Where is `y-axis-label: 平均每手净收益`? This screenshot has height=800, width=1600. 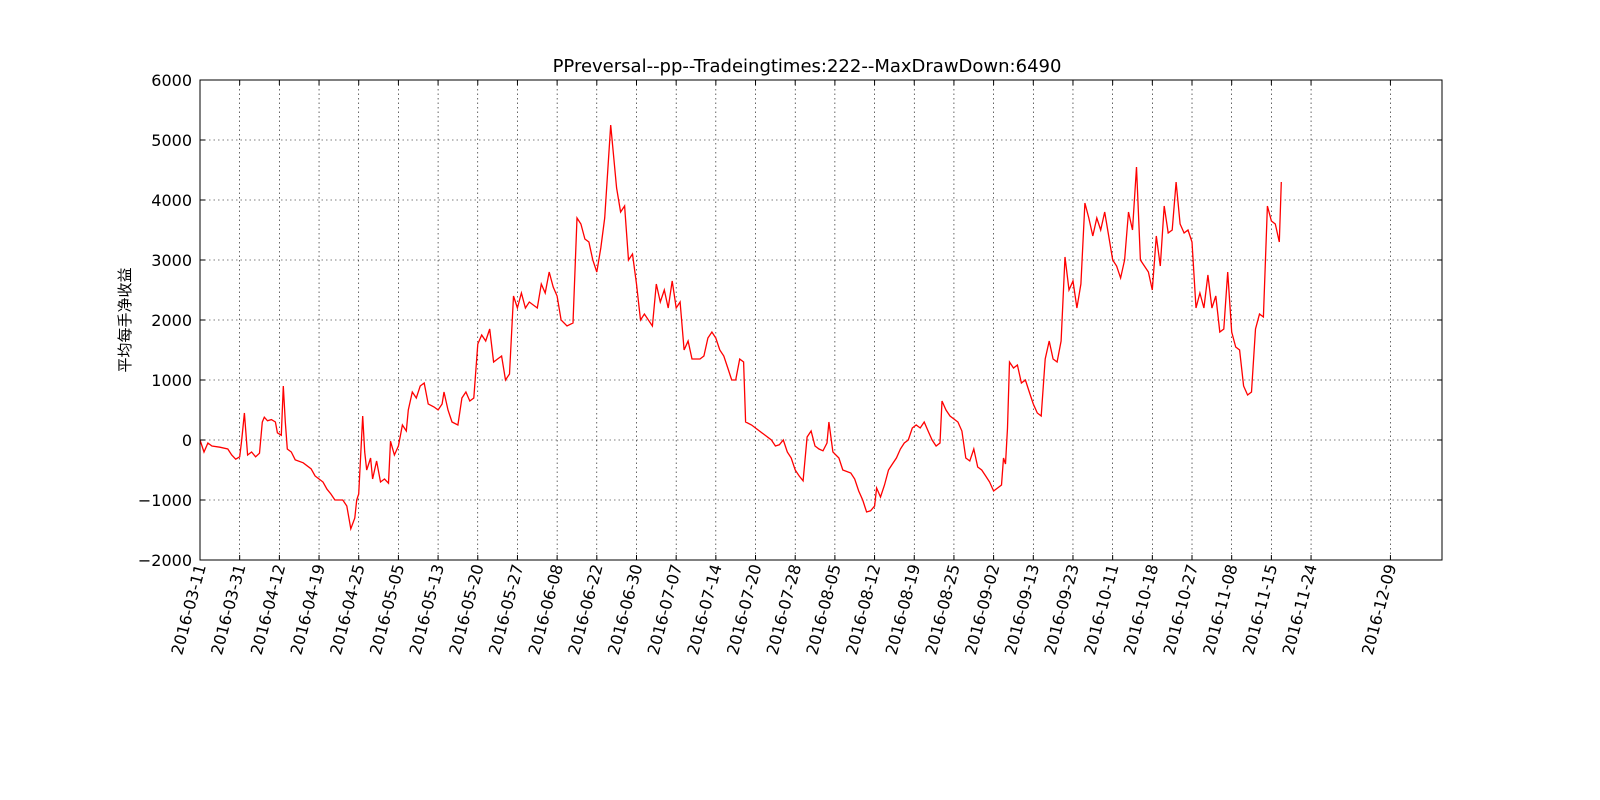
y-axis-label: 平均每手净收益 is located at coordinates (125, 319).